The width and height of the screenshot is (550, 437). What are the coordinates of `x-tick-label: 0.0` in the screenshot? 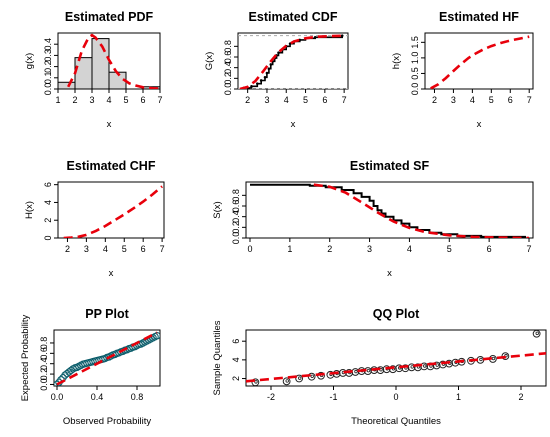 It's located at (57, 397).